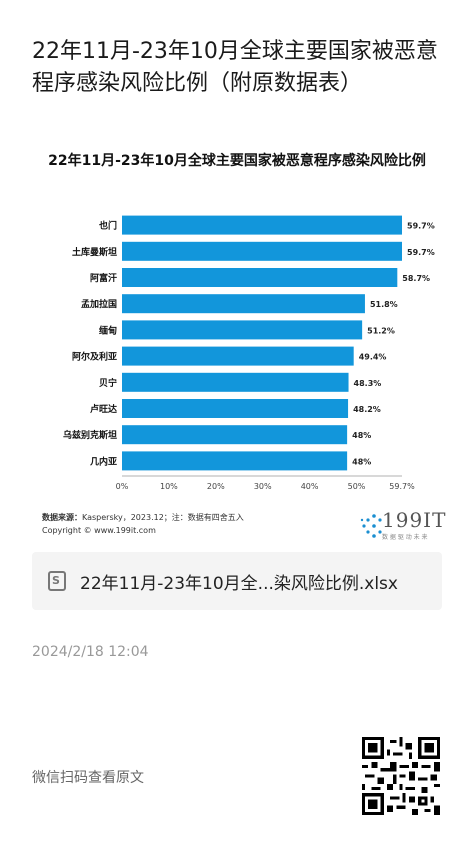 Image resolution: width=474 pixels, height=856 pixels. What do you see at coordinates (357, 486) in the screenshot?
I see `x-tick-label: 50%` at bounding box center [357, 486].